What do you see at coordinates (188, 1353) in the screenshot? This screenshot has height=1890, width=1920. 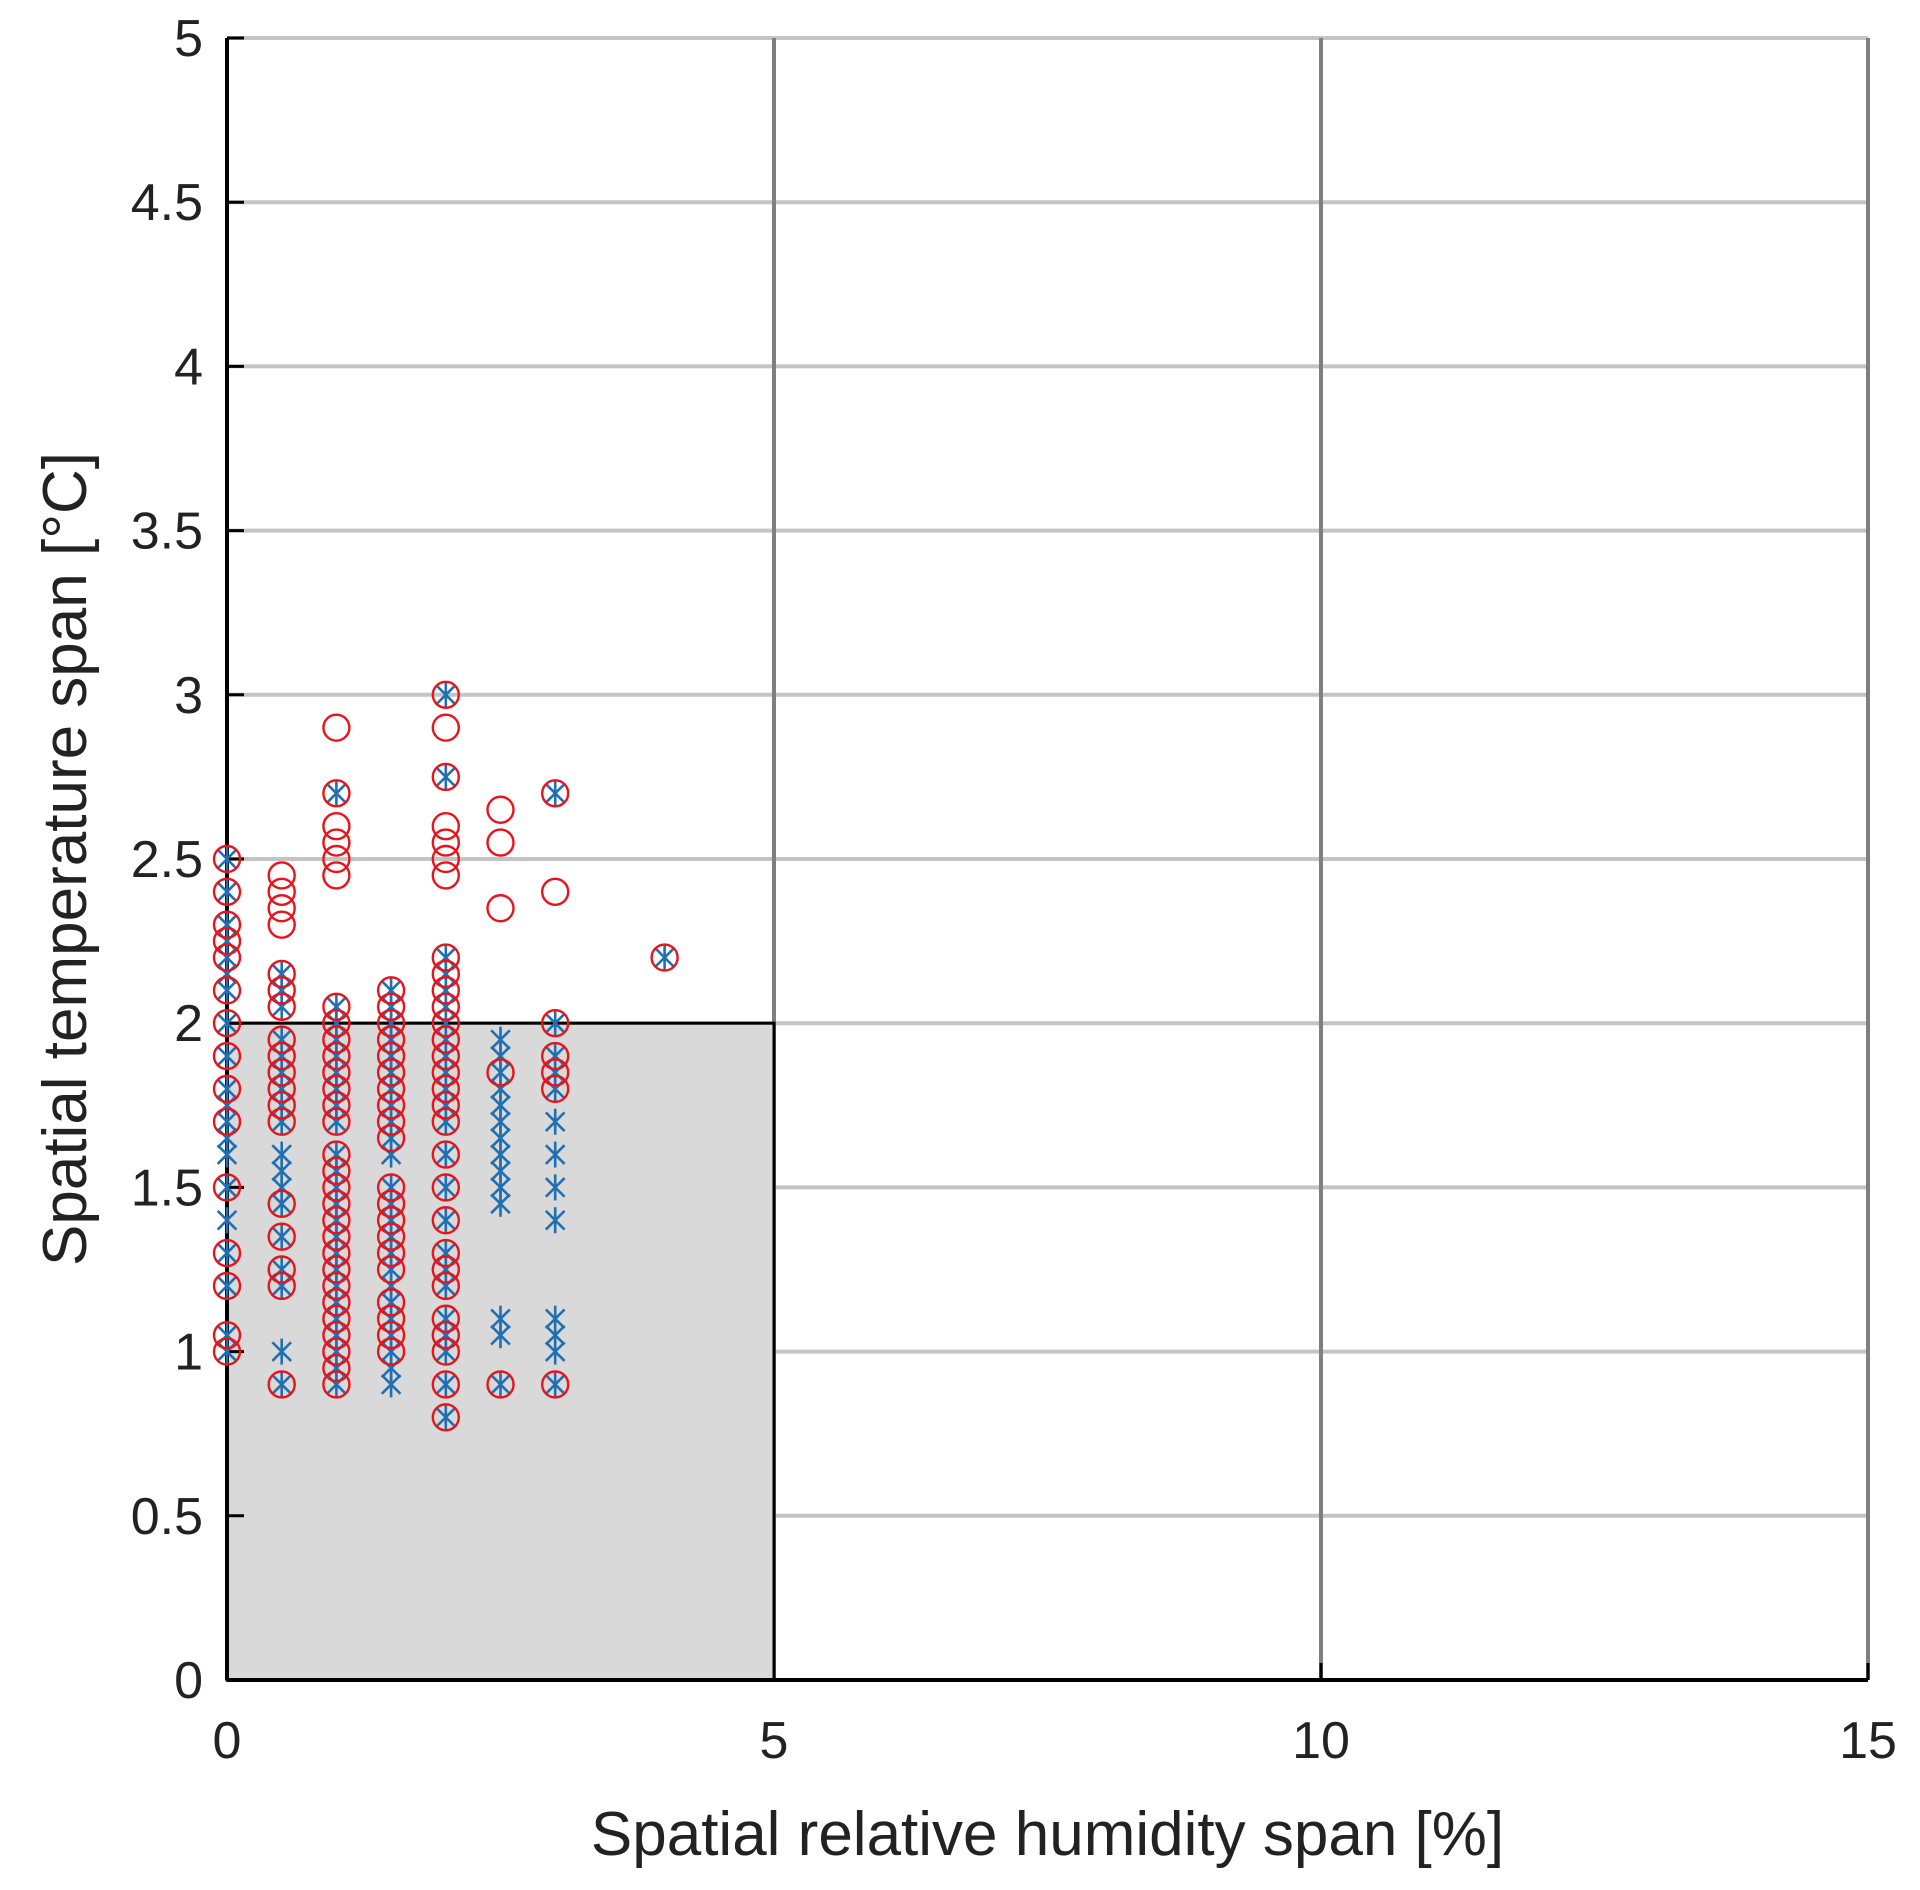 I see `y-tick-label: 1` at bounding box center [188, 1353].